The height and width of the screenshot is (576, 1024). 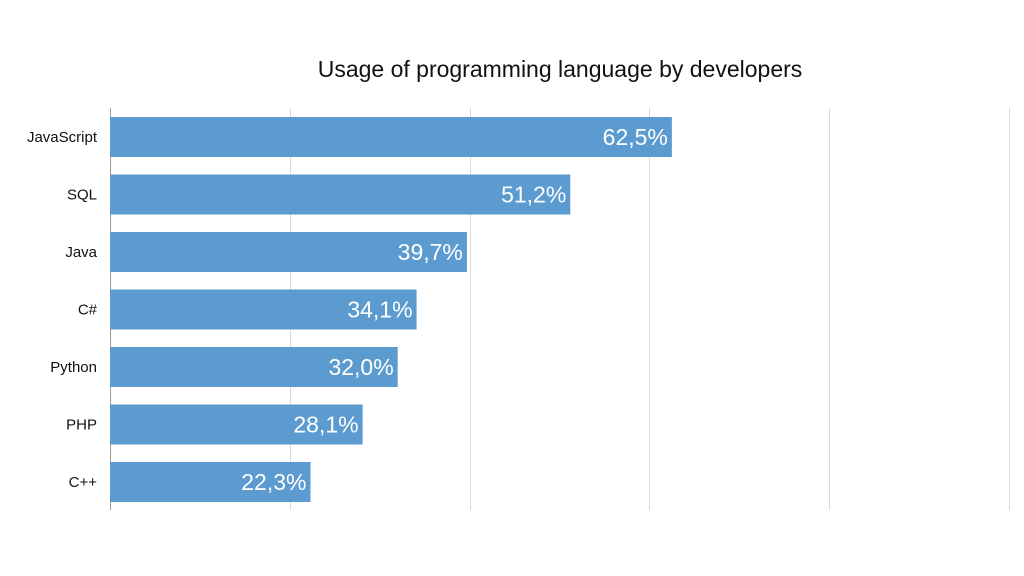 I want to click on category-label-sql: SQL, so click(x=82, y=195).